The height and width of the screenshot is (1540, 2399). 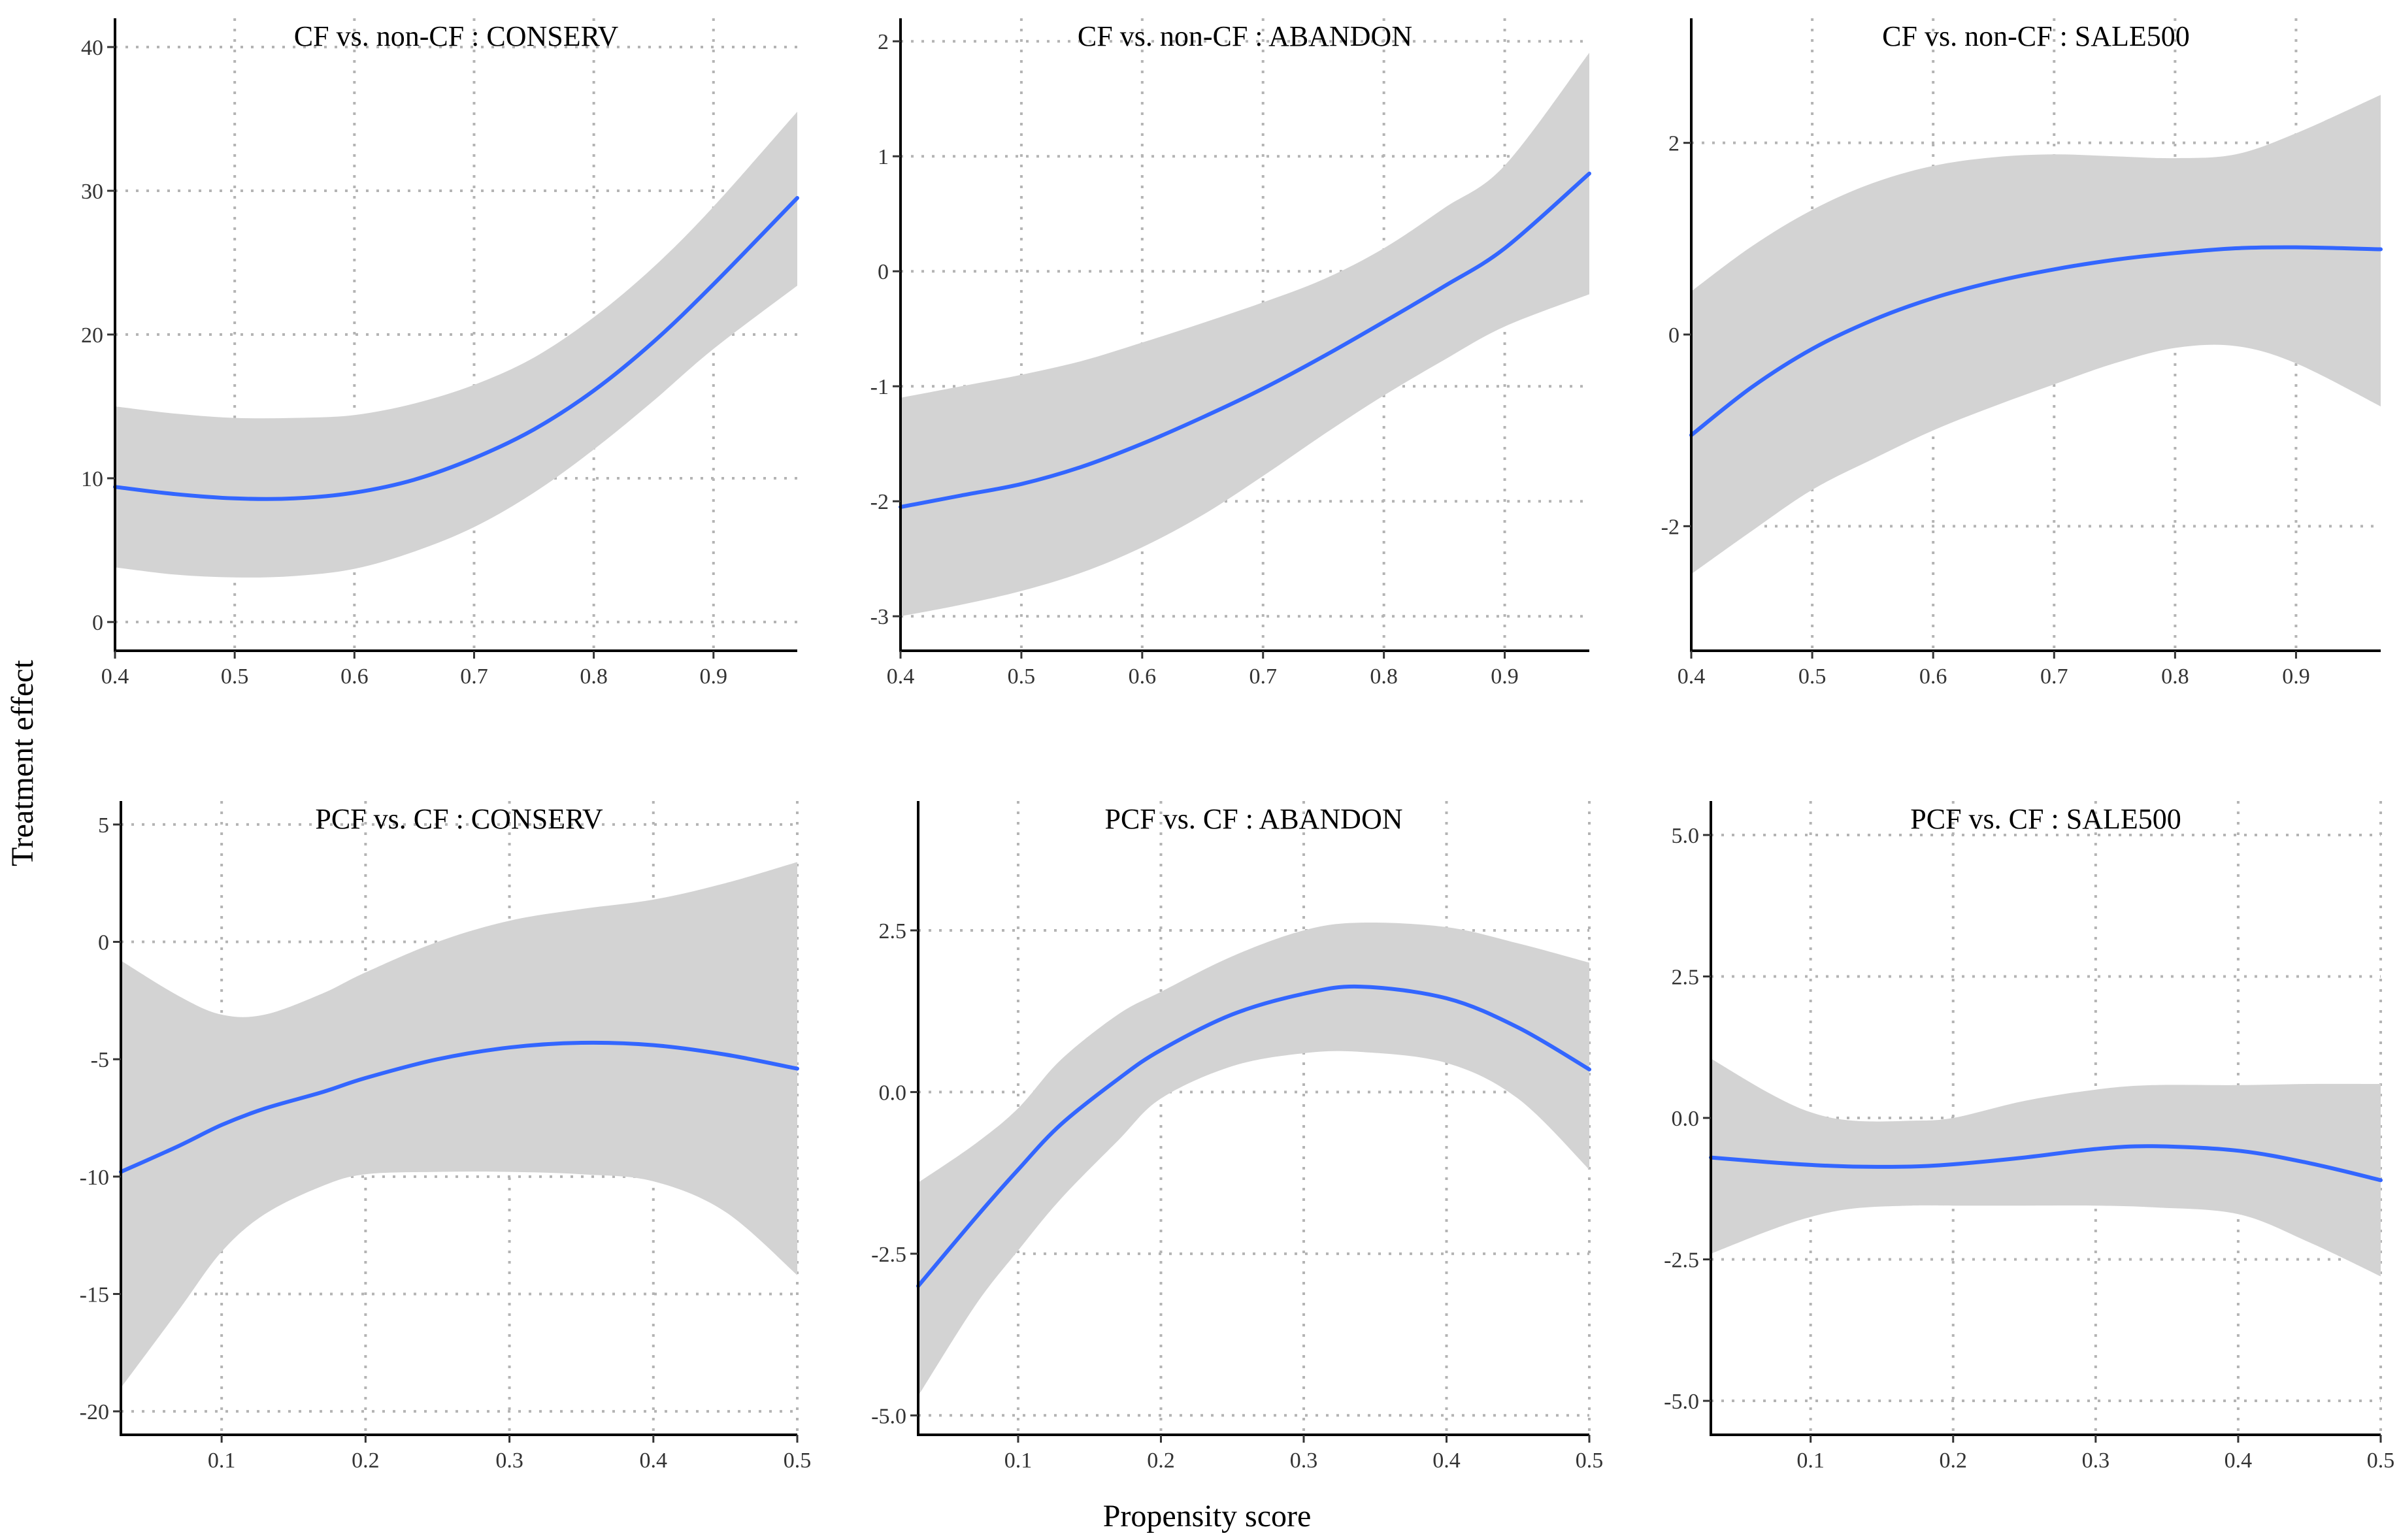 What do you see at coordinates (884, 157) in the screenshot?
I see `y-tick-label: 1` at bounding box center [884, 157].